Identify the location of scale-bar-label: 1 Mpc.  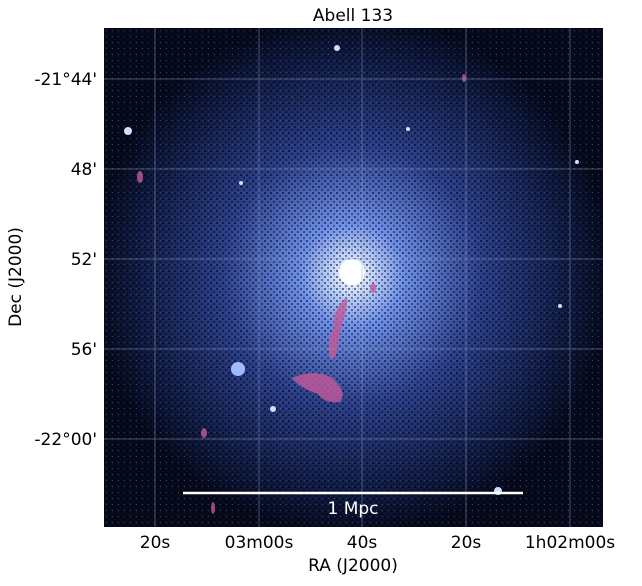
(352, 509).